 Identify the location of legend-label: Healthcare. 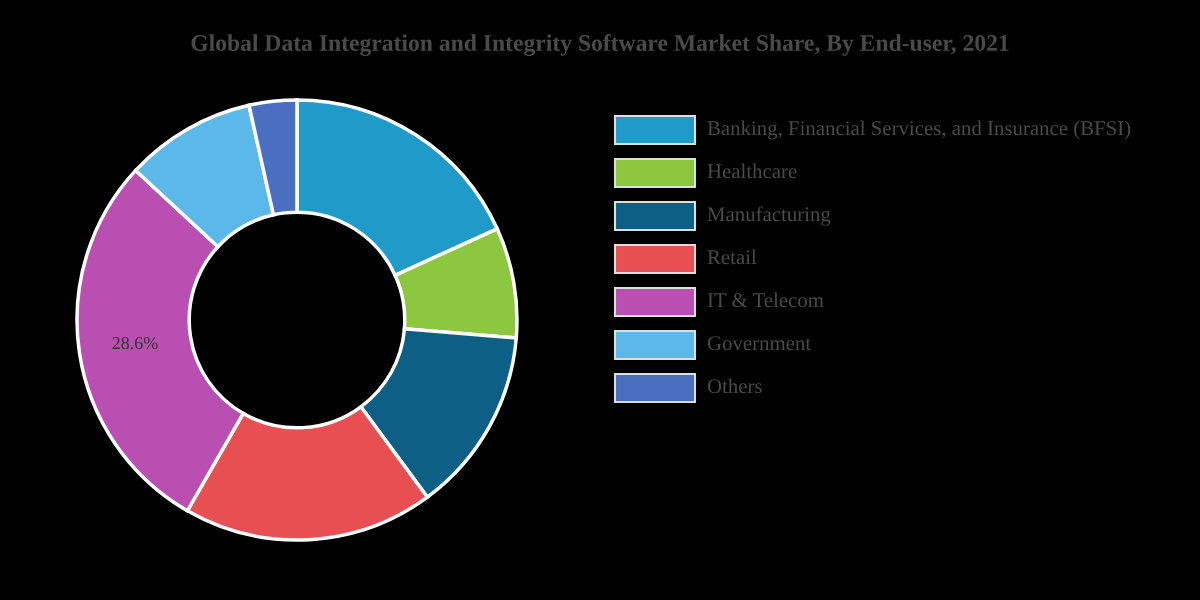
(752, 171).